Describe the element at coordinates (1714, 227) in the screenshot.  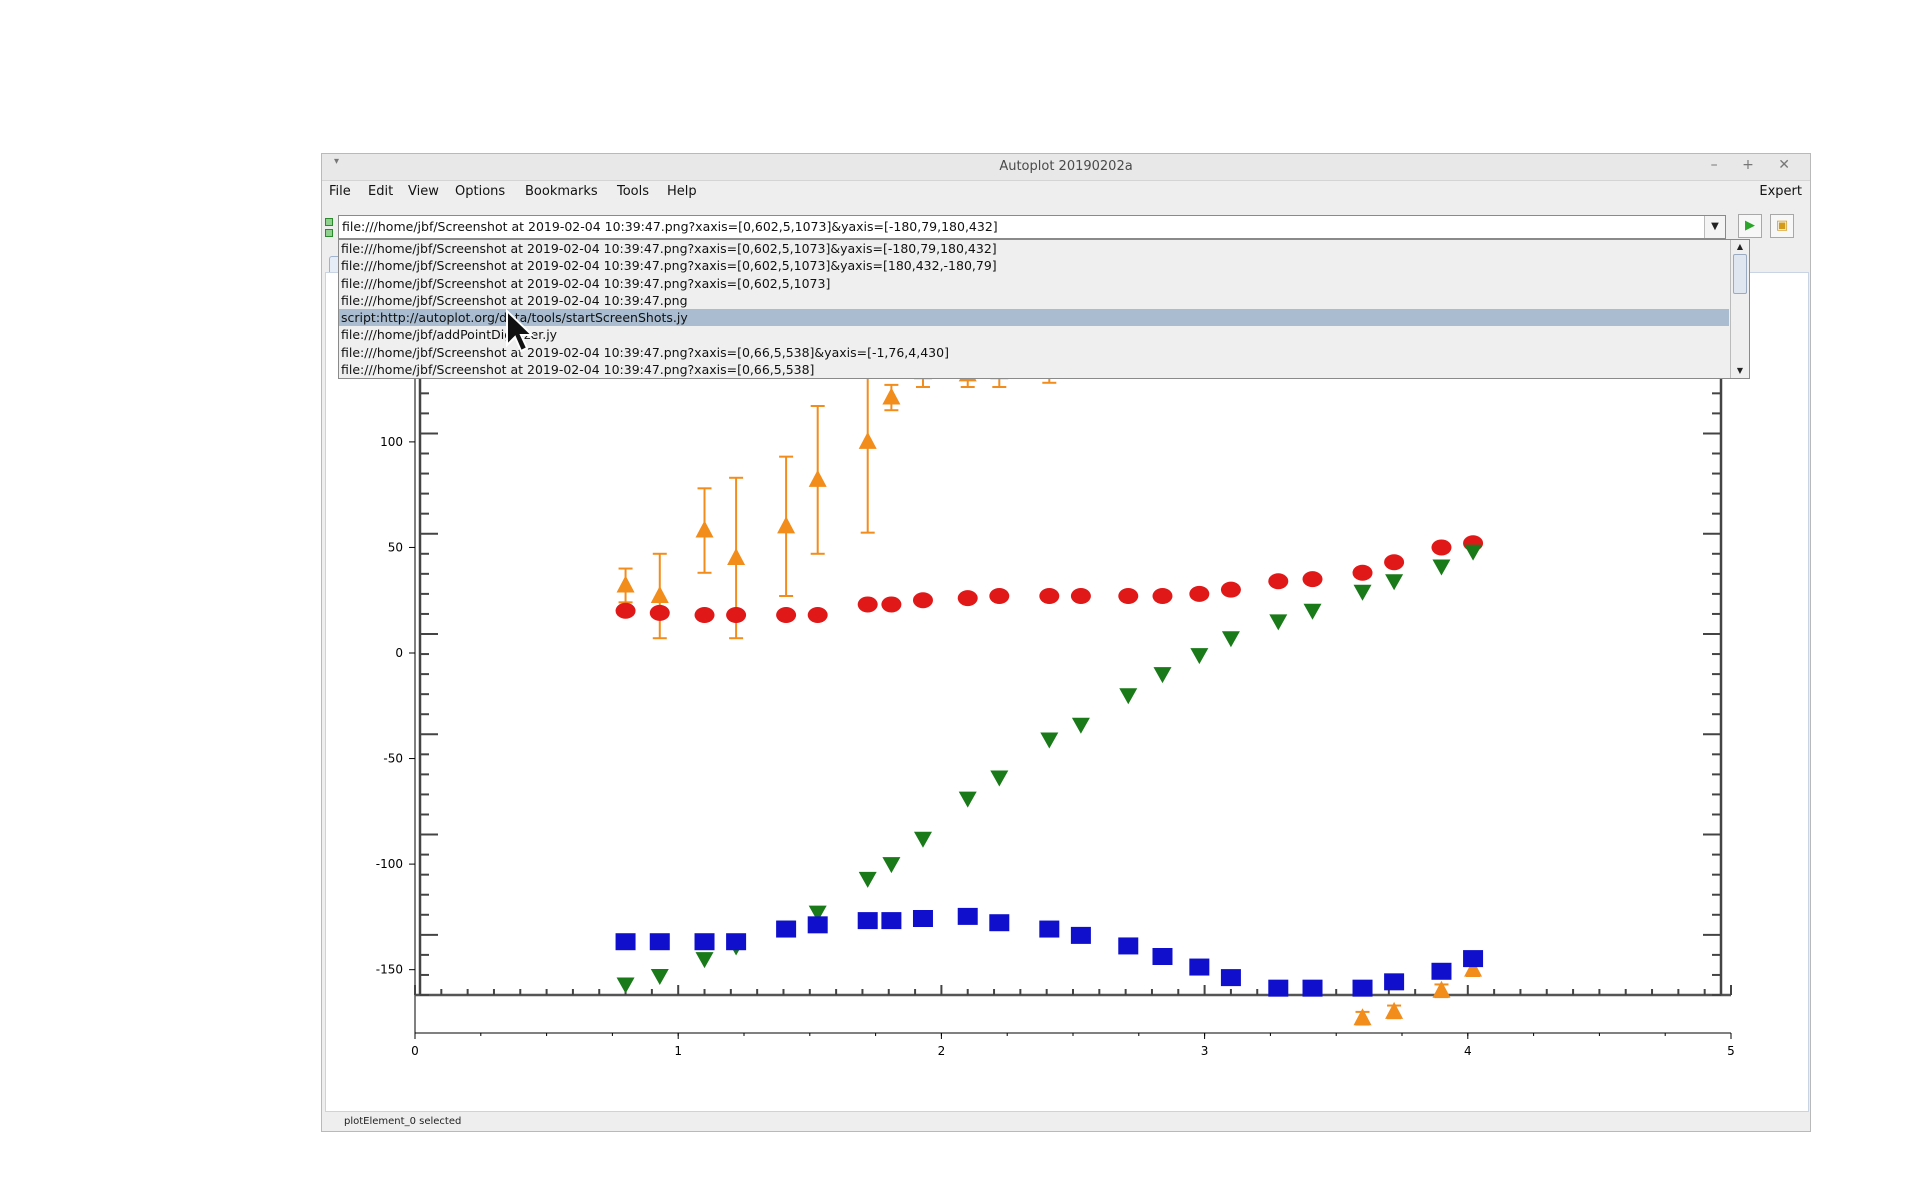
I see `chevron-down-icon: ▼` at that location.